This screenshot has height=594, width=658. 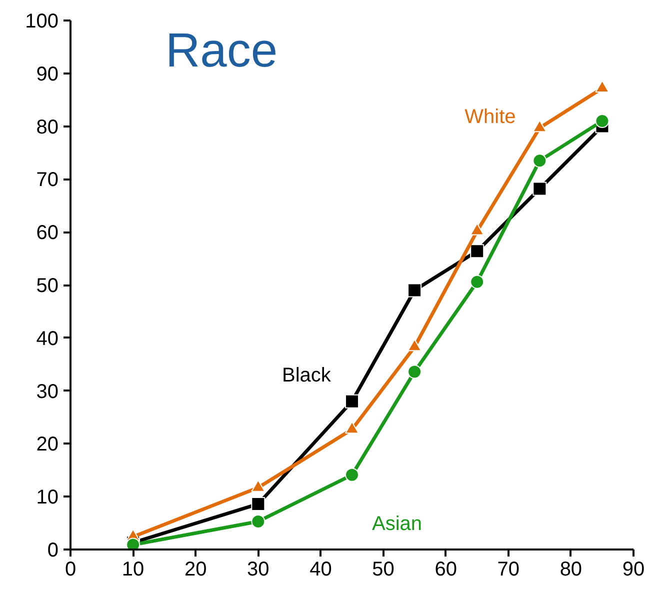 I want to click on y-tick-label: 20, so click(x=47, y=445).